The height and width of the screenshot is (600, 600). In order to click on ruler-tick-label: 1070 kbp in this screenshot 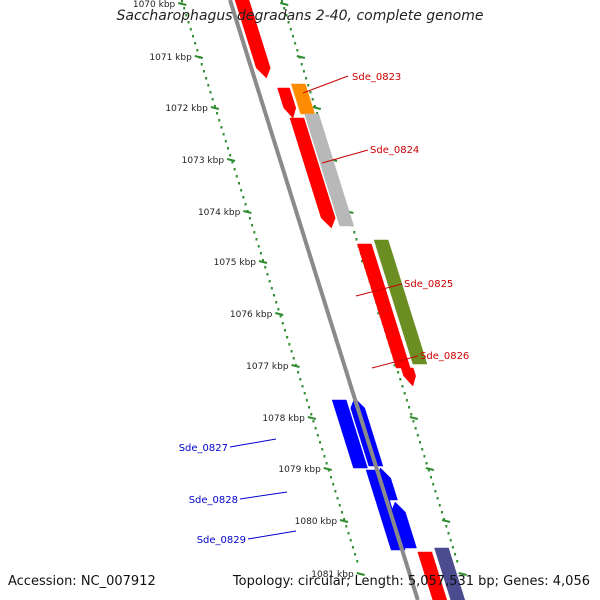, I will do `click(154, 5)`.